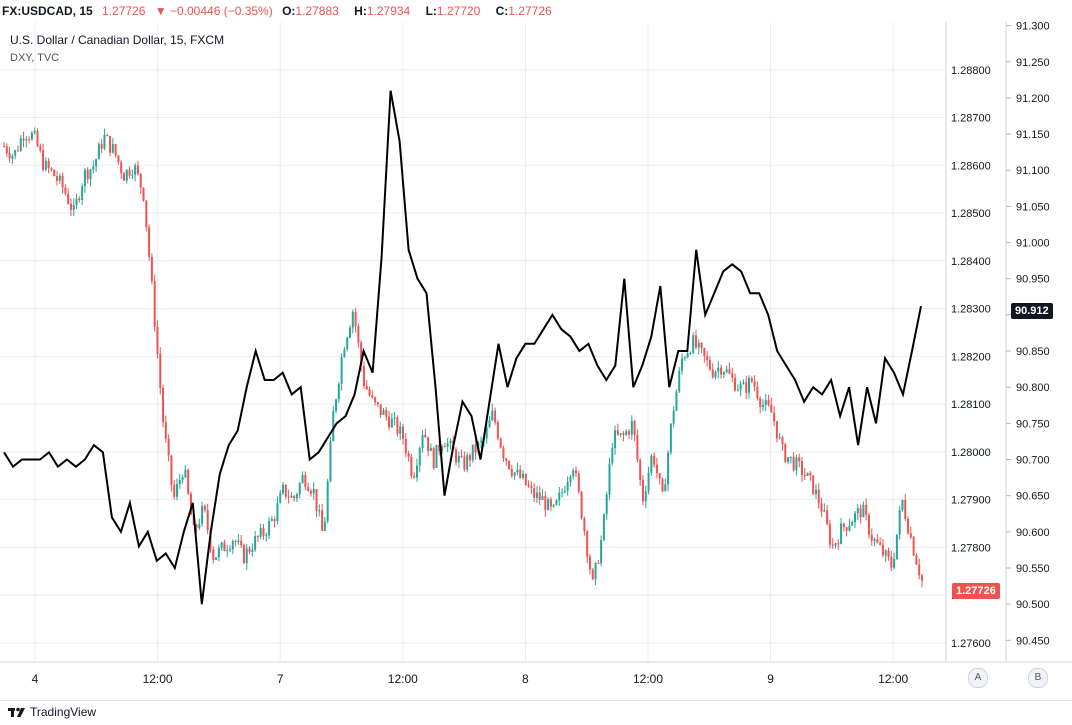 Image resolution: width=1072 pixels, height=725 pixels. What do you see at coordinates (52, 712) in the screenshot?
I see `tradingview-logo: TradingView` at bounding box center [52, 712].